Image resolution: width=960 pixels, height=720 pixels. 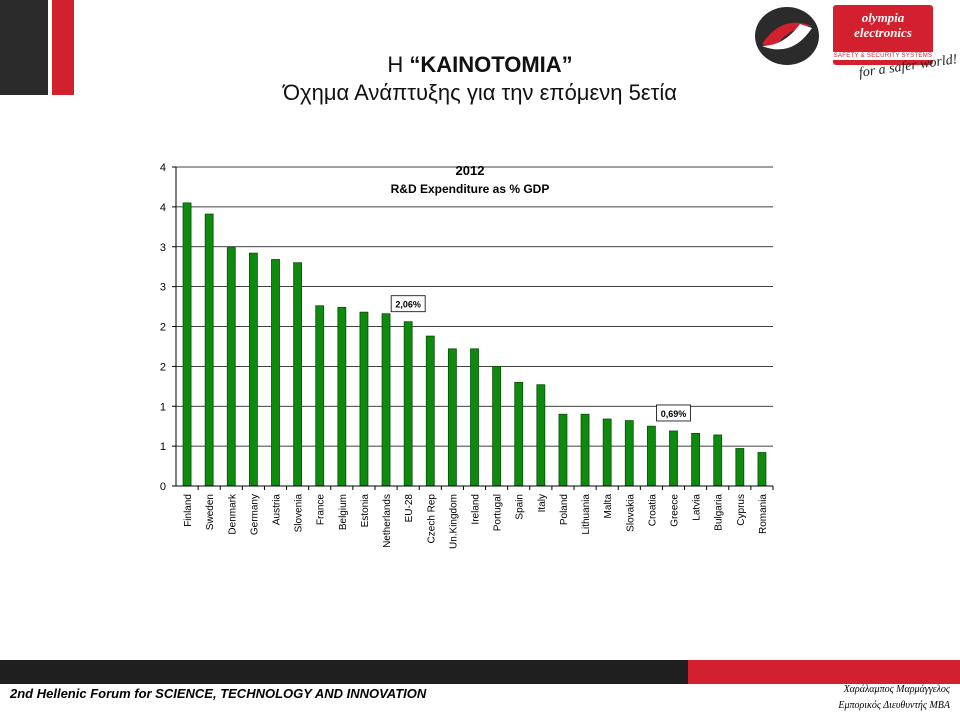 I want to click on x-tick-label: Cyprus, so click(x=741, y=510).